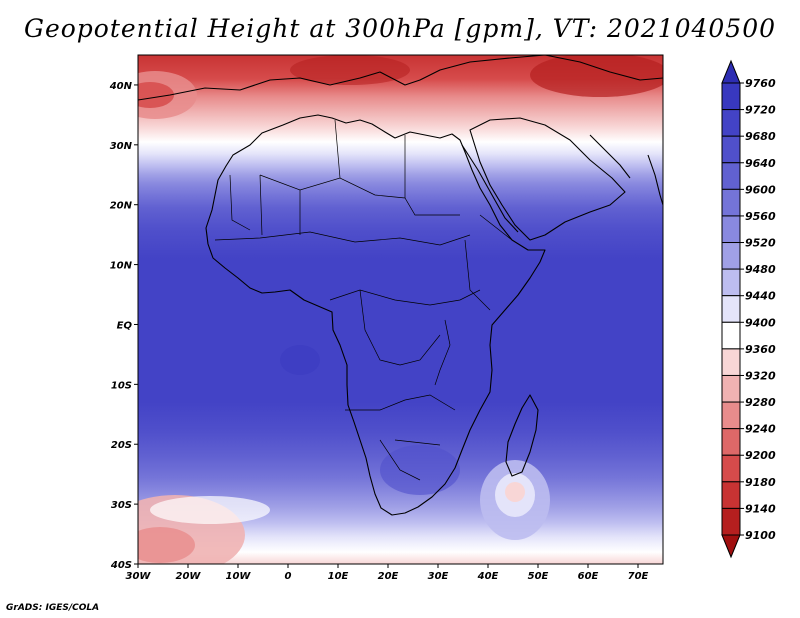 The height and width of the screenshot is (618, 800). I want to click on border-sahel, so click(342, 238).